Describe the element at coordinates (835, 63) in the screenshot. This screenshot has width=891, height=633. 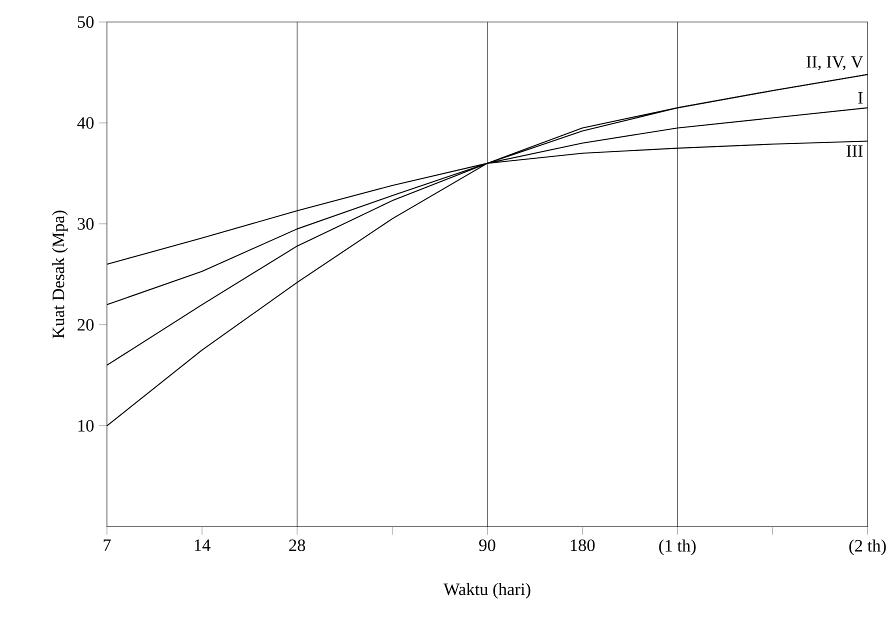
I see `series-label: II, IV, V` at that location.